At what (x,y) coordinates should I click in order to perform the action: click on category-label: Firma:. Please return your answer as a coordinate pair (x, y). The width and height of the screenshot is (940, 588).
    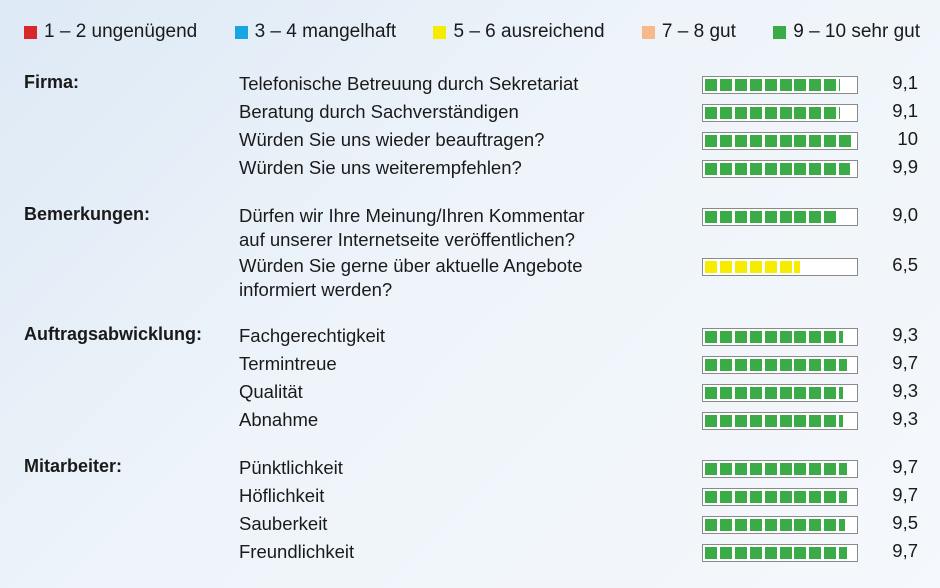
    Looking at the image, I should click on (52, 82).